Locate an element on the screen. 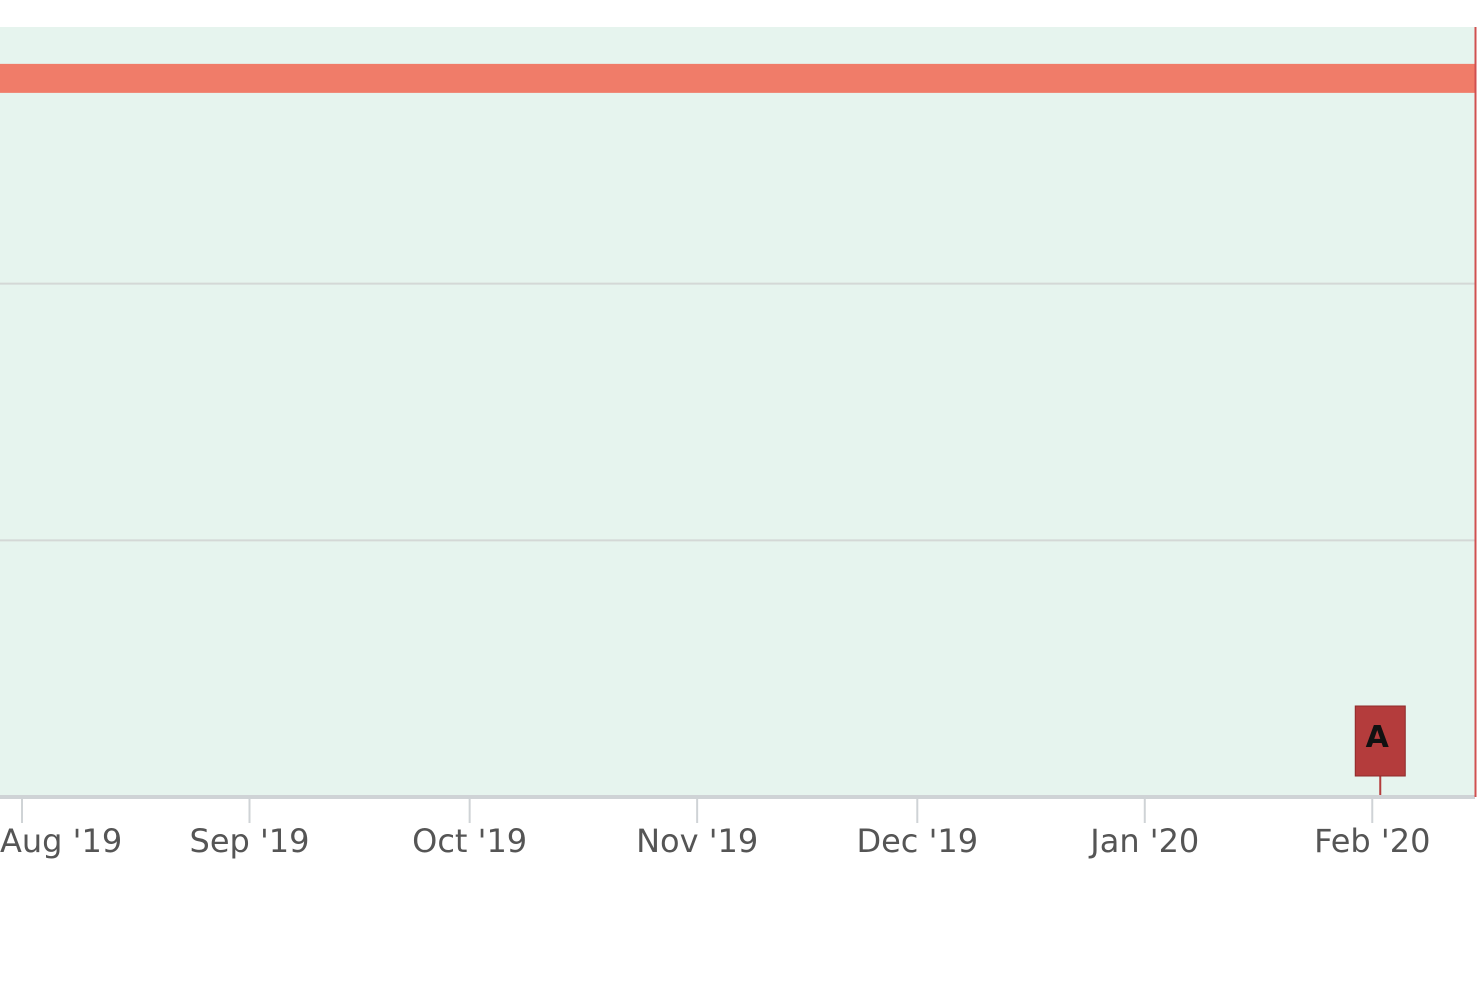 The image size is (1477, 989). x-tick-label: Dec '19 is located at coordinates (917, 841).